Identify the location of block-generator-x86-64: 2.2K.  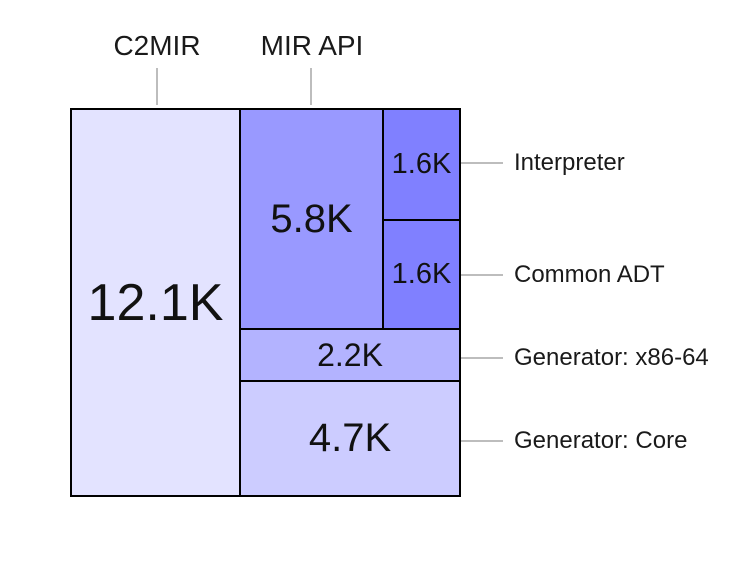
(350, 356).